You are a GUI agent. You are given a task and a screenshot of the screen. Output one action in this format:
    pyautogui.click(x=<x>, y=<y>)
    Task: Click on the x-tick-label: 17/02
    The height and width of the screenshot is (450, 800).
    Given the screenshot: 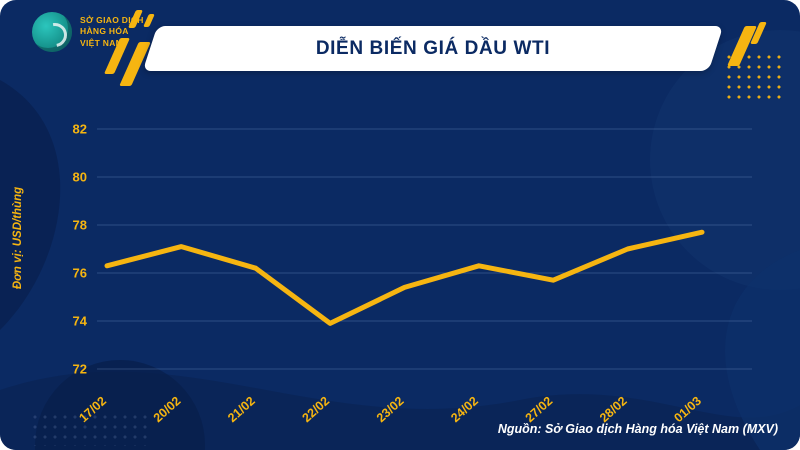 What is the action you would take?
    pyautogui.click(x=92, y=409)
    